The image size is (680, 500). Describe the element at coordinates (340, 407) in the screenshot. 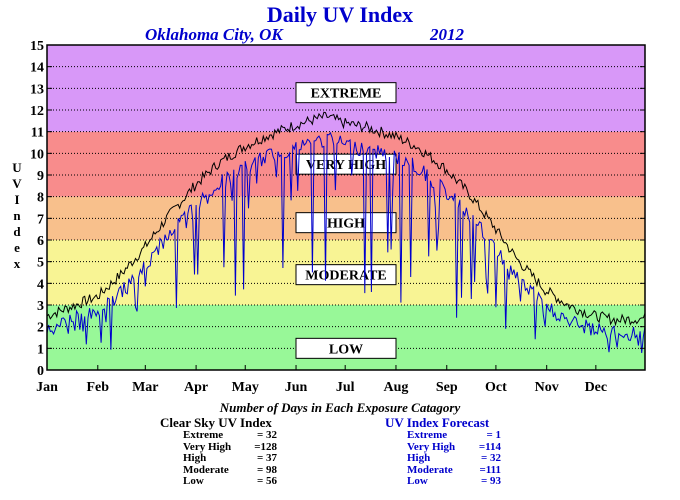

I see `exposure-days-title: Number of Days in Each Exposure Catagory` at that location.